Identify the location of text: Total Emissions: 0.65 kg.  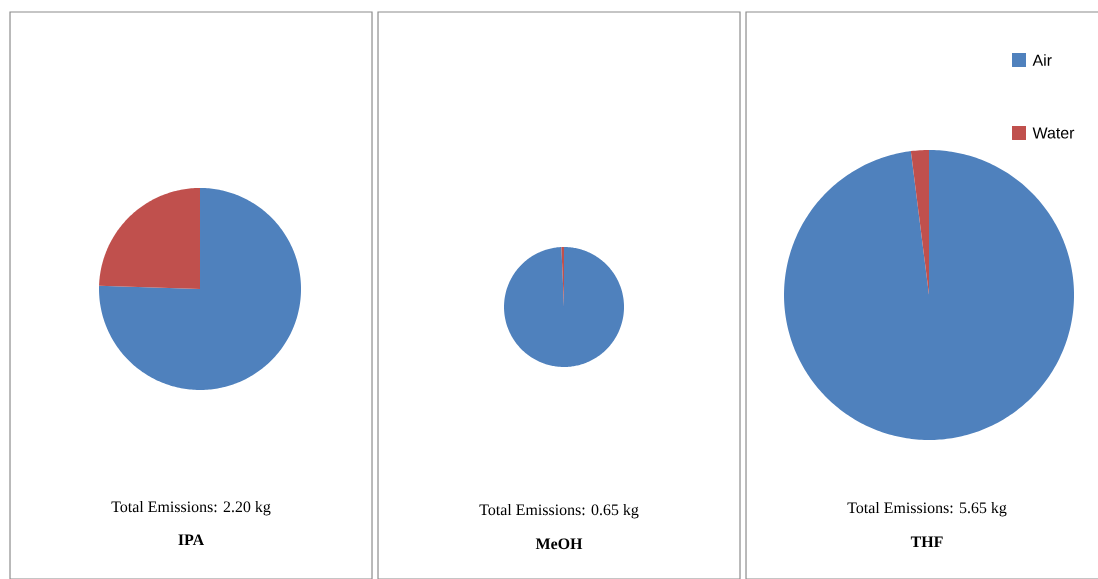
(559, 511).